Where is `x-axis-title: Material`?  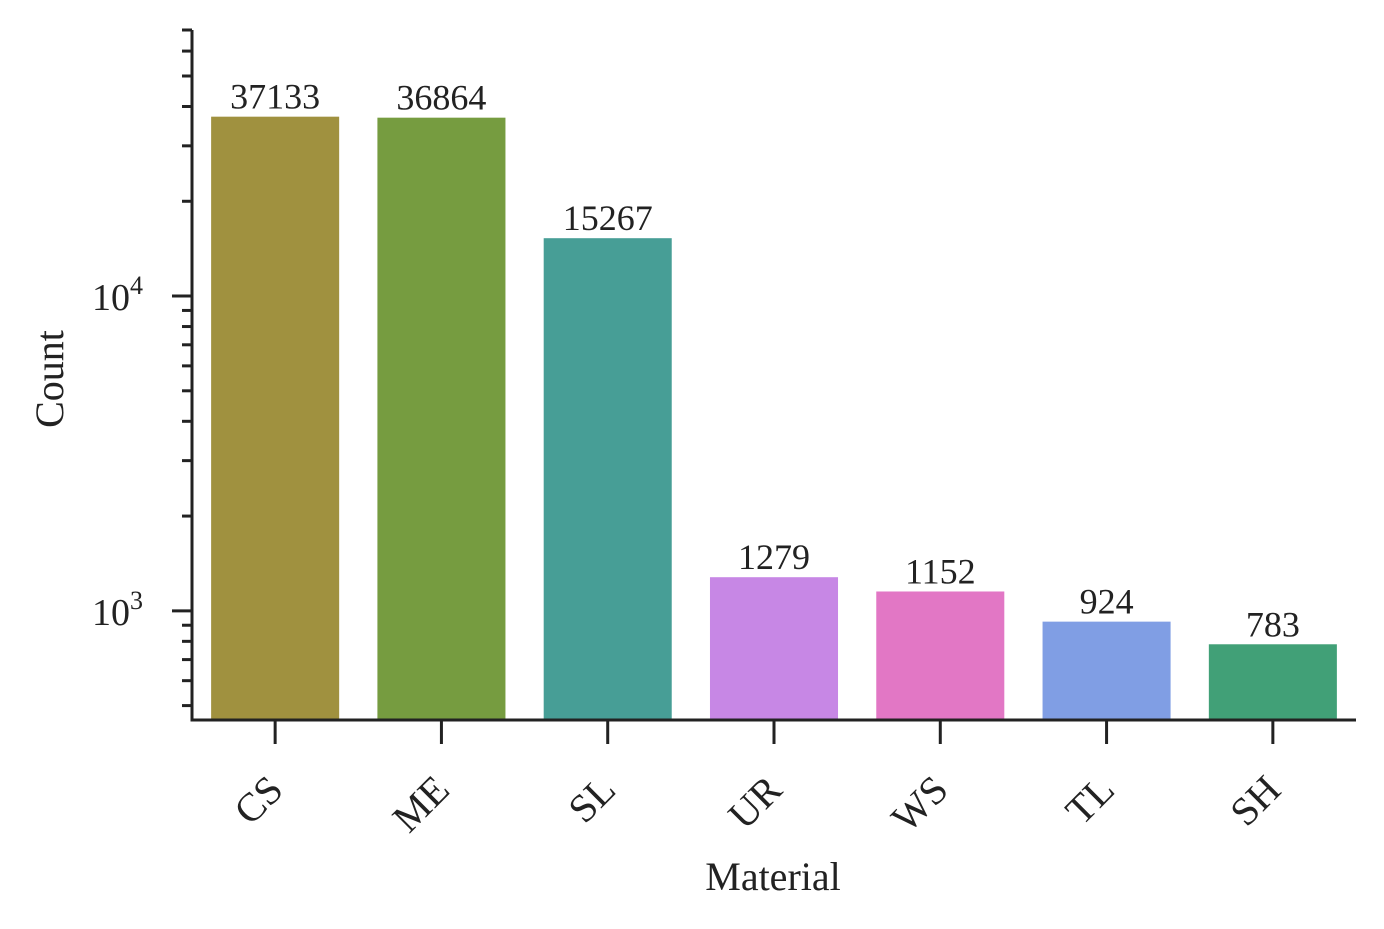 x-axis-title: Material is located at coordinates (773, 876).